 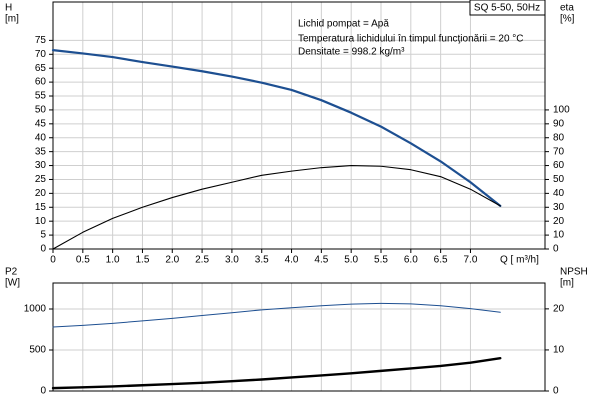 What do you see at coordinates (559, 137) in the screenshot?
I see `y2-tick-label: 80` at bounding box center [559, 137].